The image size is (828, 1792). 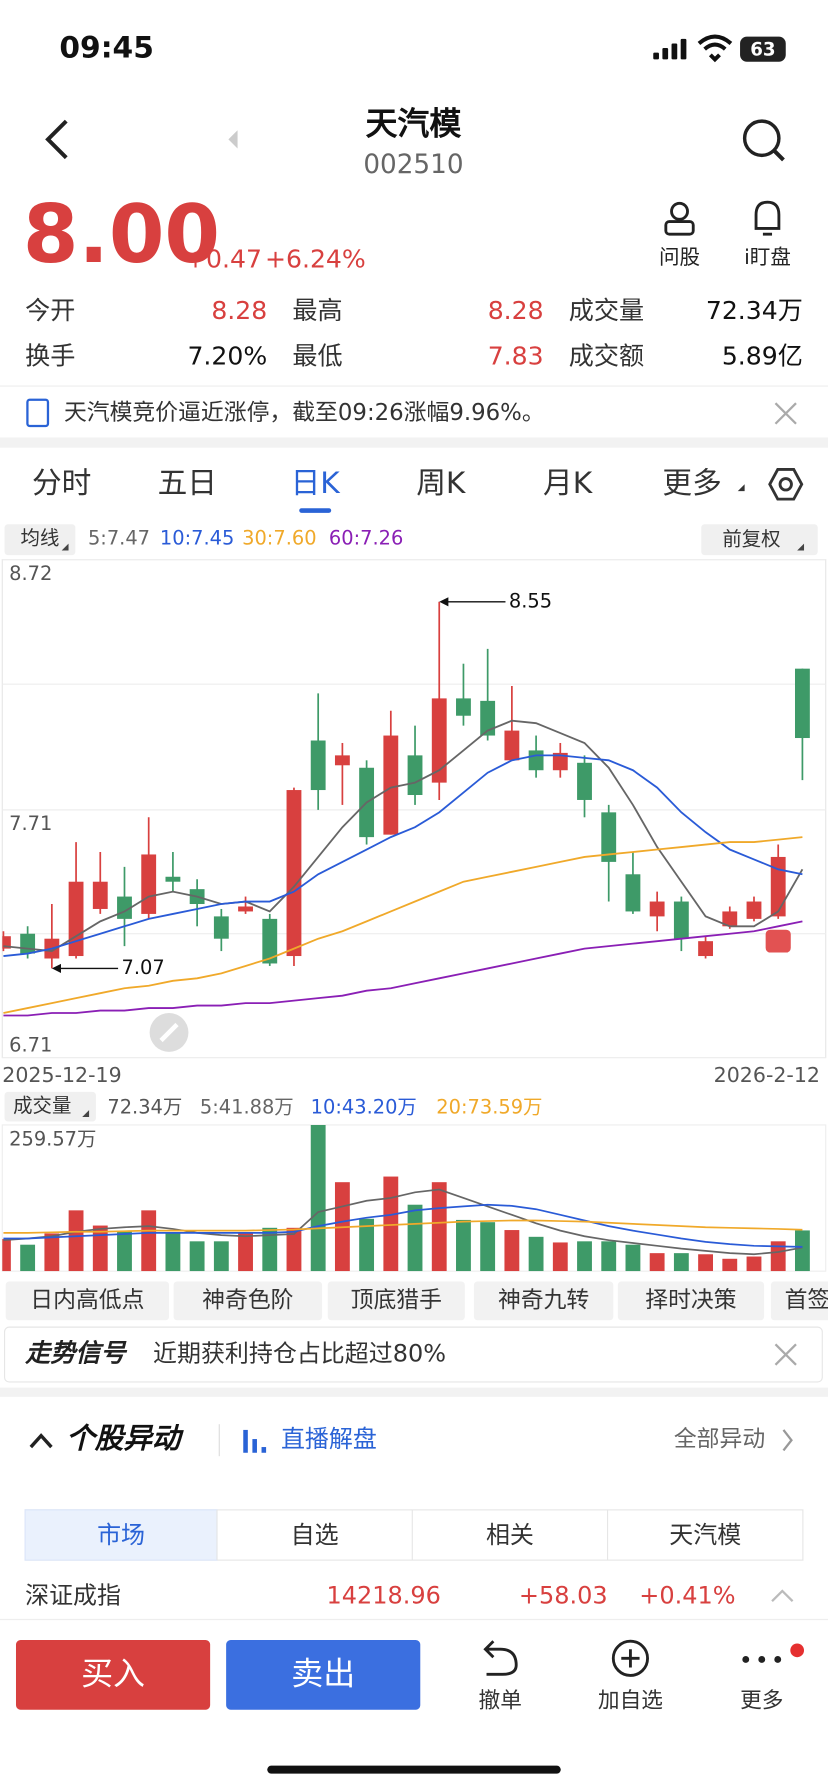 What do you see at coordinates (233, 139) in the screenshot?
I see `prev-stock` at bounding box center [233, 139].